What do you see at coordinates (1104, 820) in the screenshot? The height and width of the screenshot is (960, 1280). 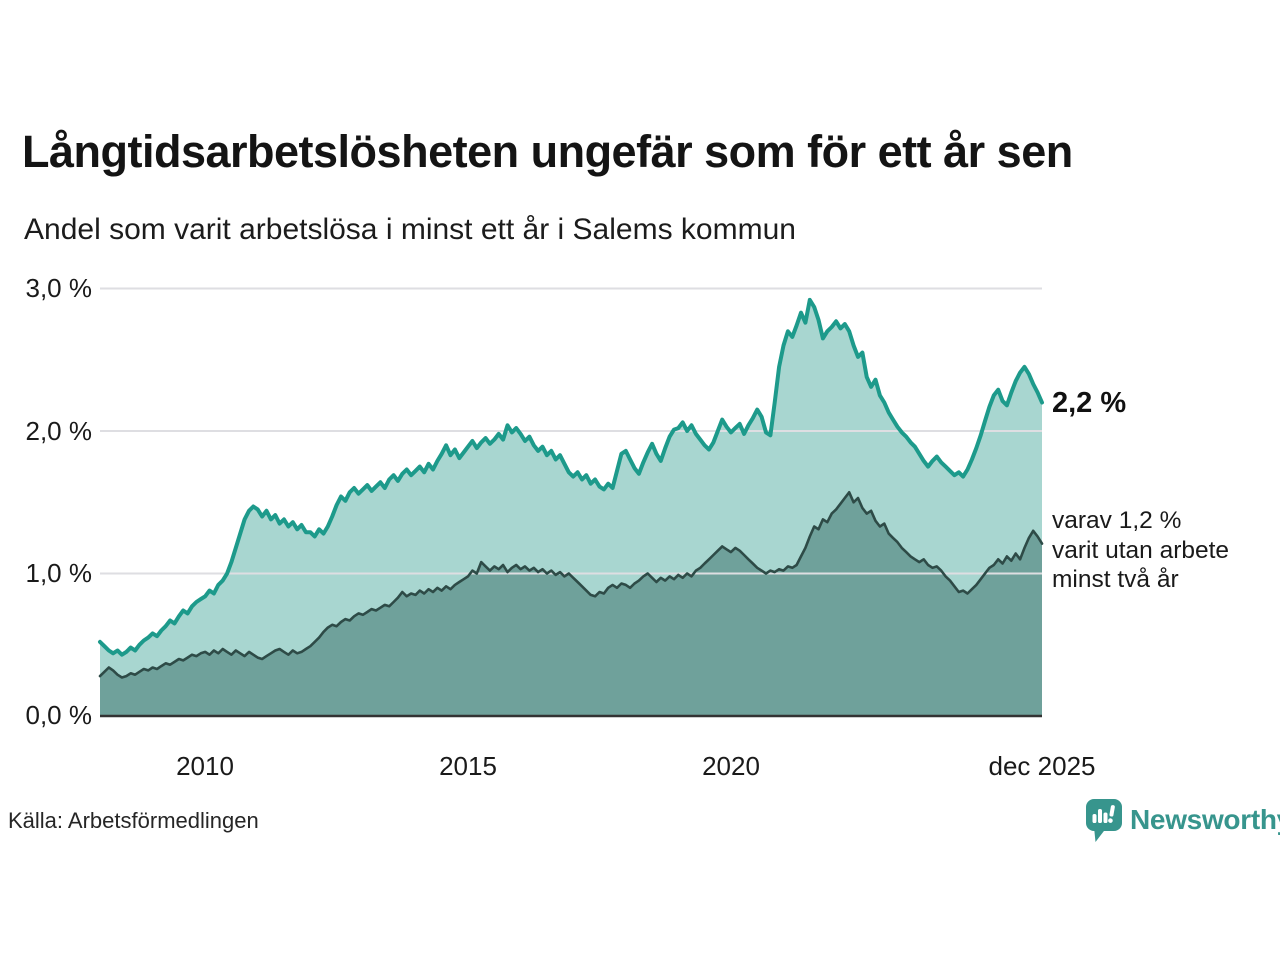 I see `newsworthy-bubble-icon` at bounding box center [1104, 820].